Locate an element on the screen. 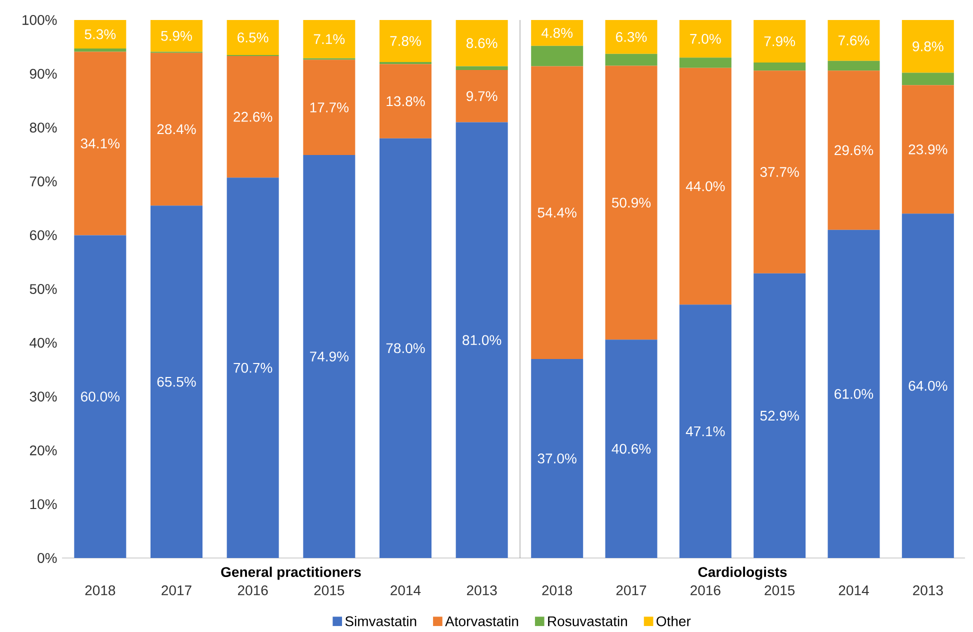  data-label: 7.0% is located at coordinates (705, 39).